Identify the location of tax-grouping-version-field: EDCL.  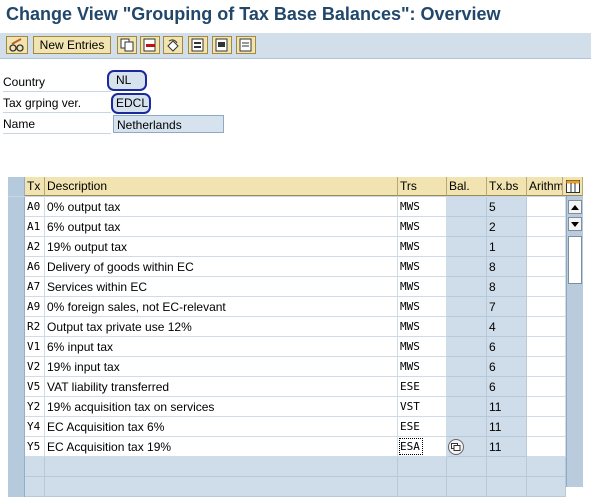
(131, 103).